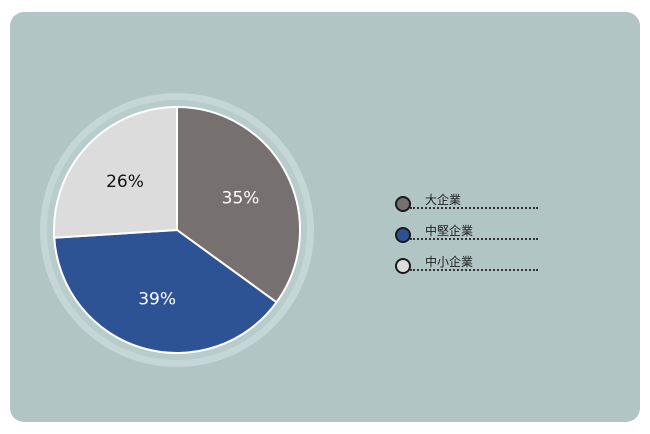 The height and width of the screenshot is (434, 650). I want to click on slice-data-label: 35%, so click(241, 199).